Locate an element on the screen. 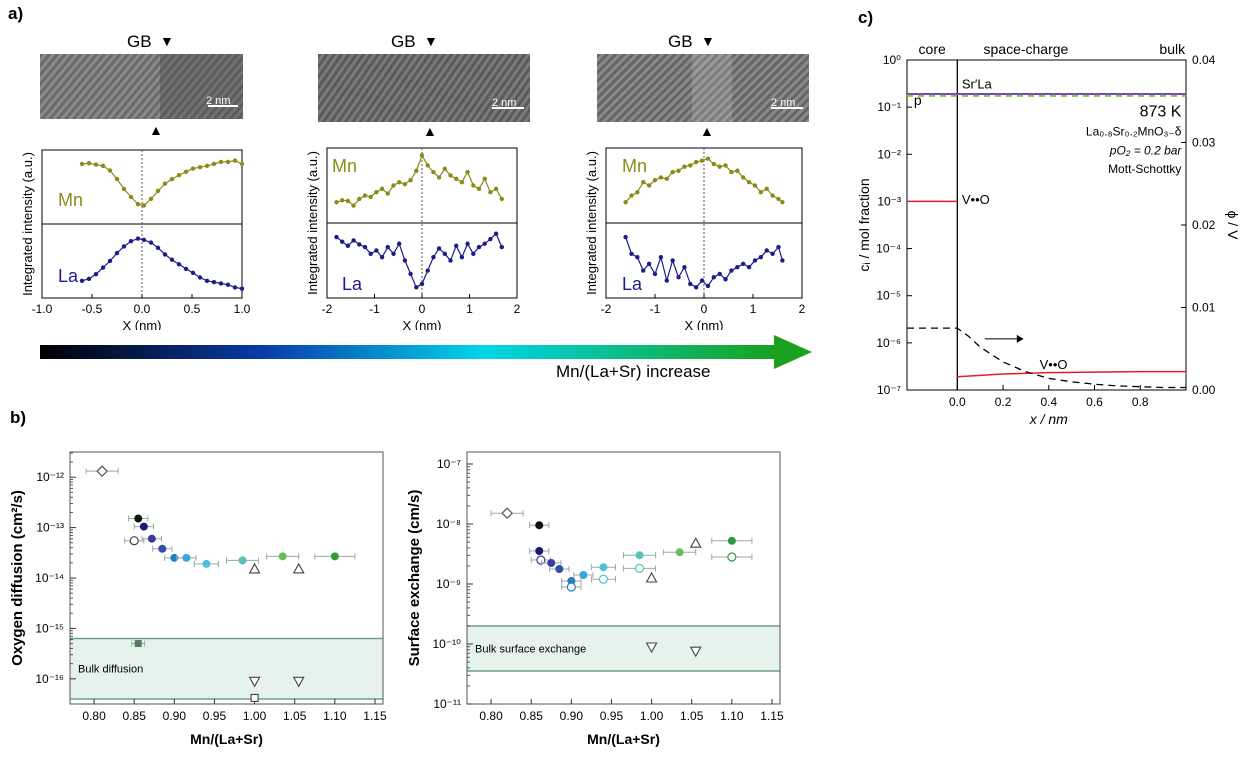 This screenshot has width=1241, height=772. annotation-vo-bulk: V••O is located at coordinates (1054, 364).